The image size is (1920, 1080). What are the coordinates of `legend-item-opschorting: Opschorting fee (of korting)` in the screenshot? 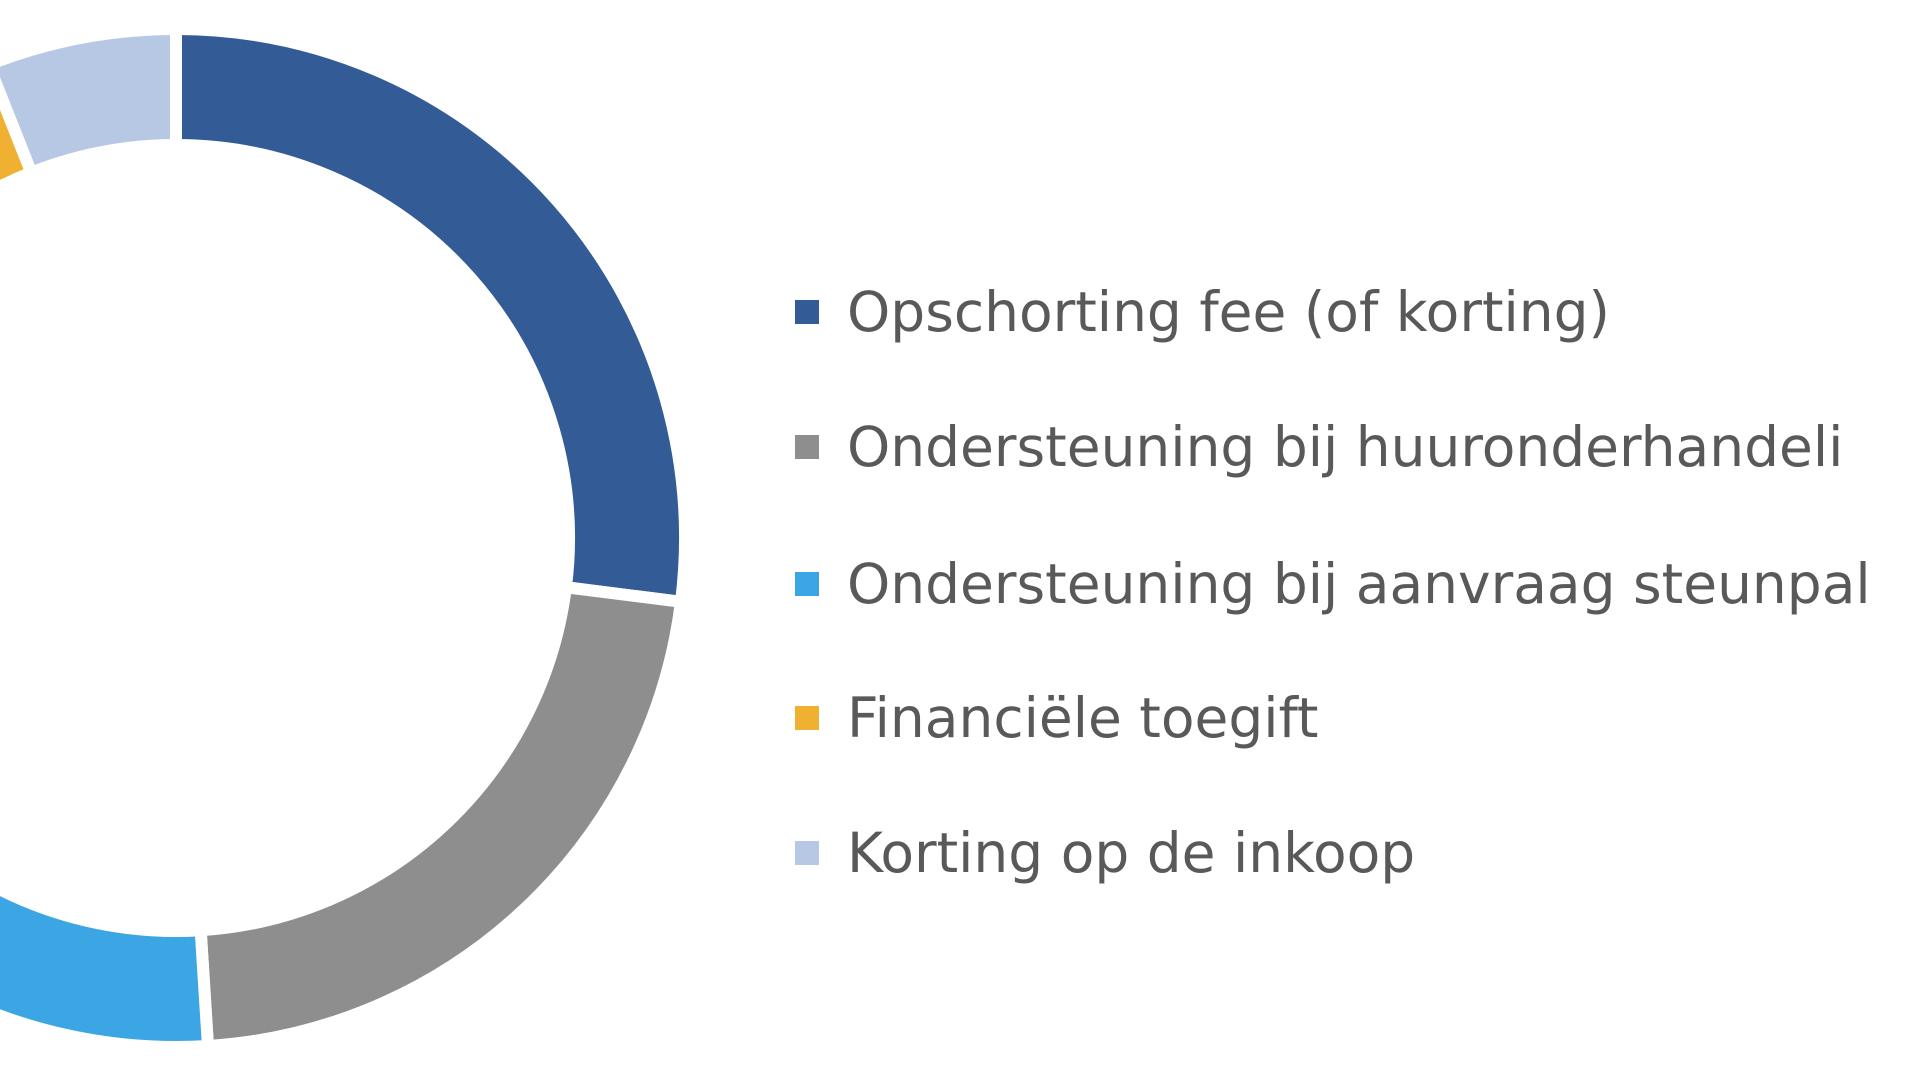 It's located at (1202, 312).